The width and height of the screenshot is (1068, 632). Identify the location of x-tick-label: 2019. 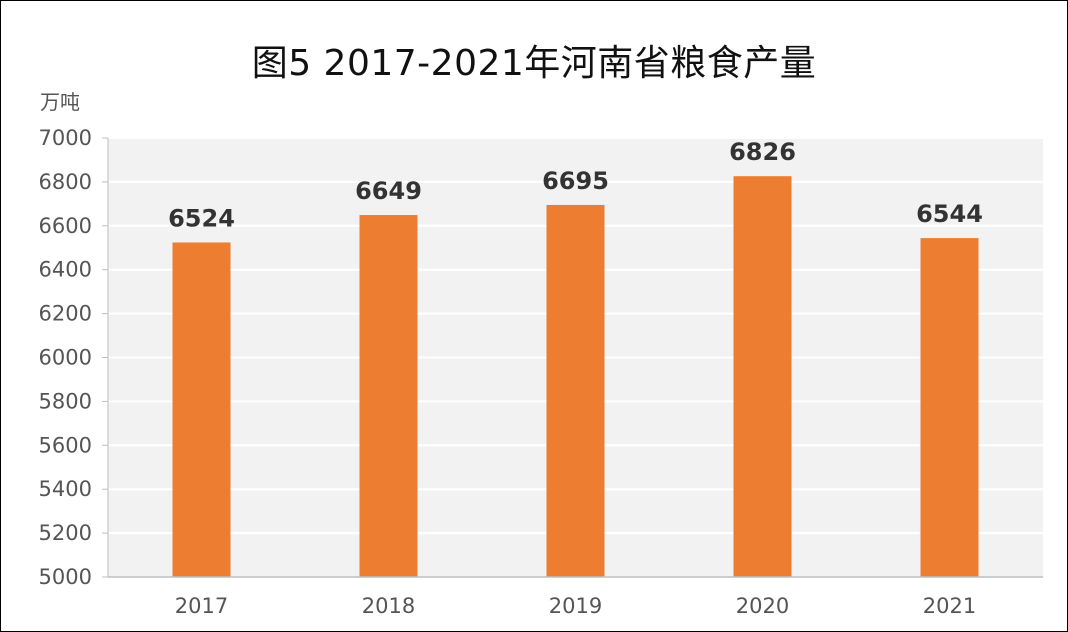
(575, 606).